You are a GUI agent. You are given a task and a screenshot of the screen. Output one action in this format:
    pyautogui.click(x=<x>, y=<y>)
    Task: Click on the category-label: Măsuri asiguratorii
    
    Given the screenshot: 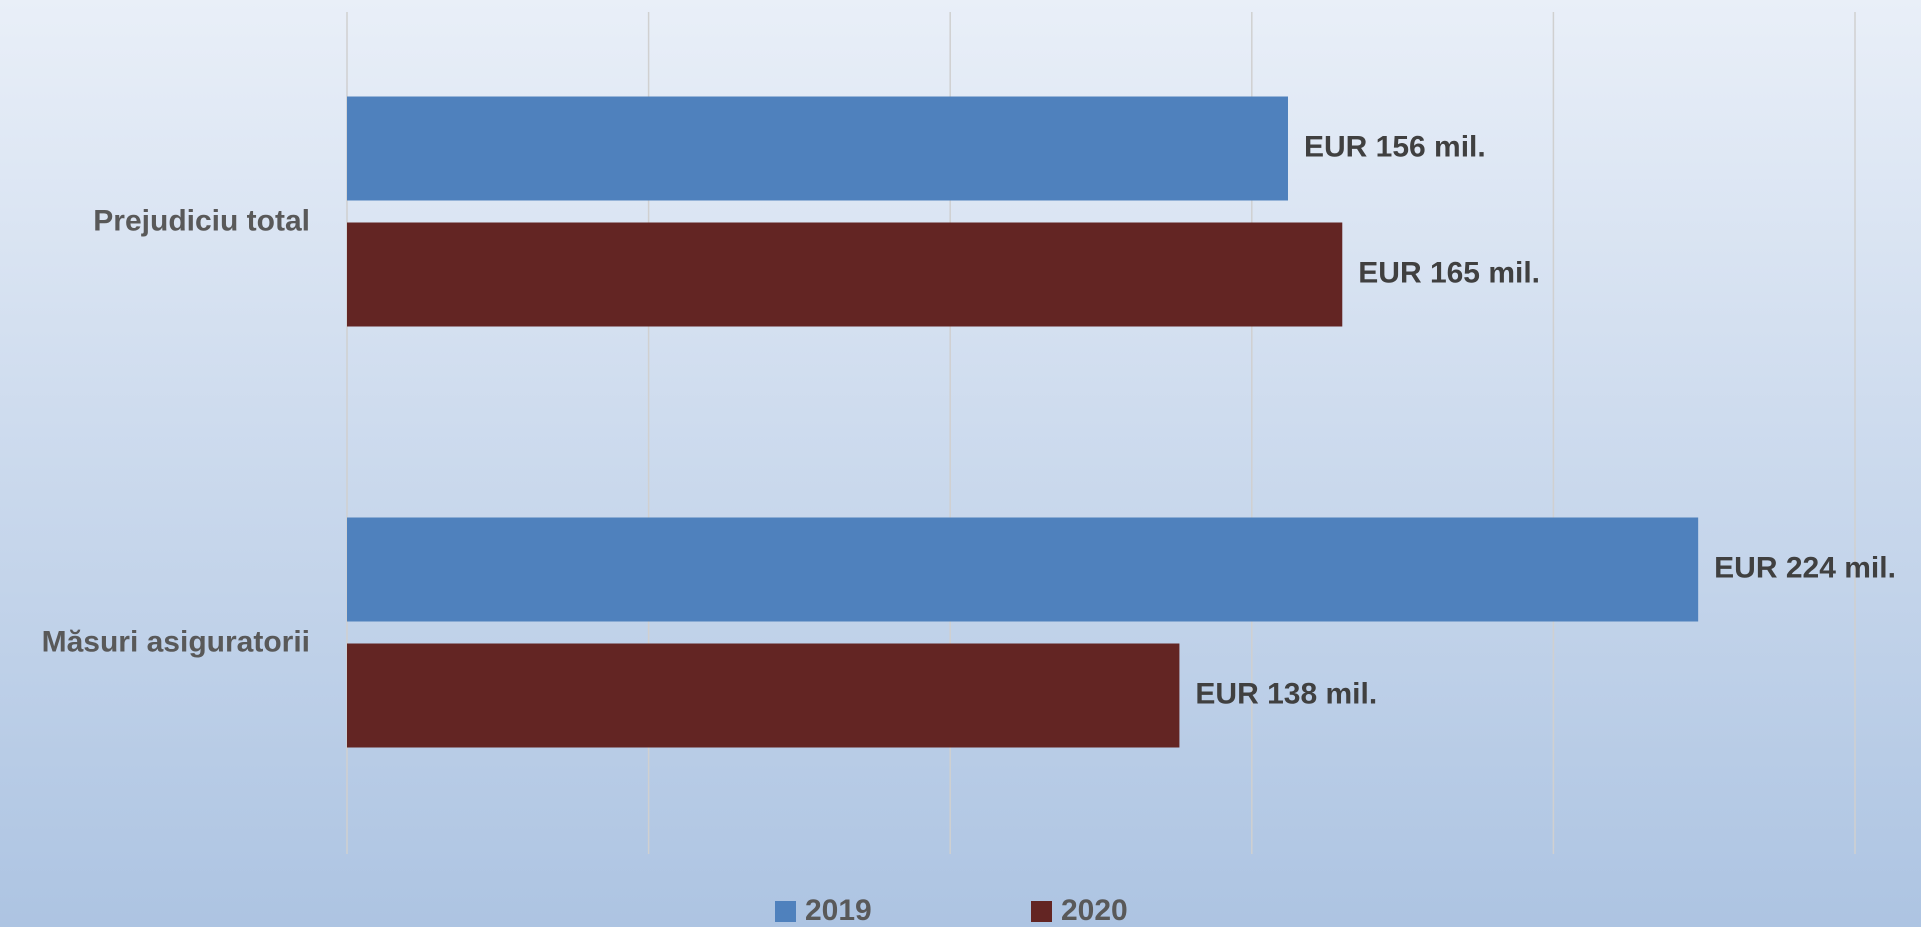 What is the action you would take?
    pyautogui.click(x=176, y=641)
    